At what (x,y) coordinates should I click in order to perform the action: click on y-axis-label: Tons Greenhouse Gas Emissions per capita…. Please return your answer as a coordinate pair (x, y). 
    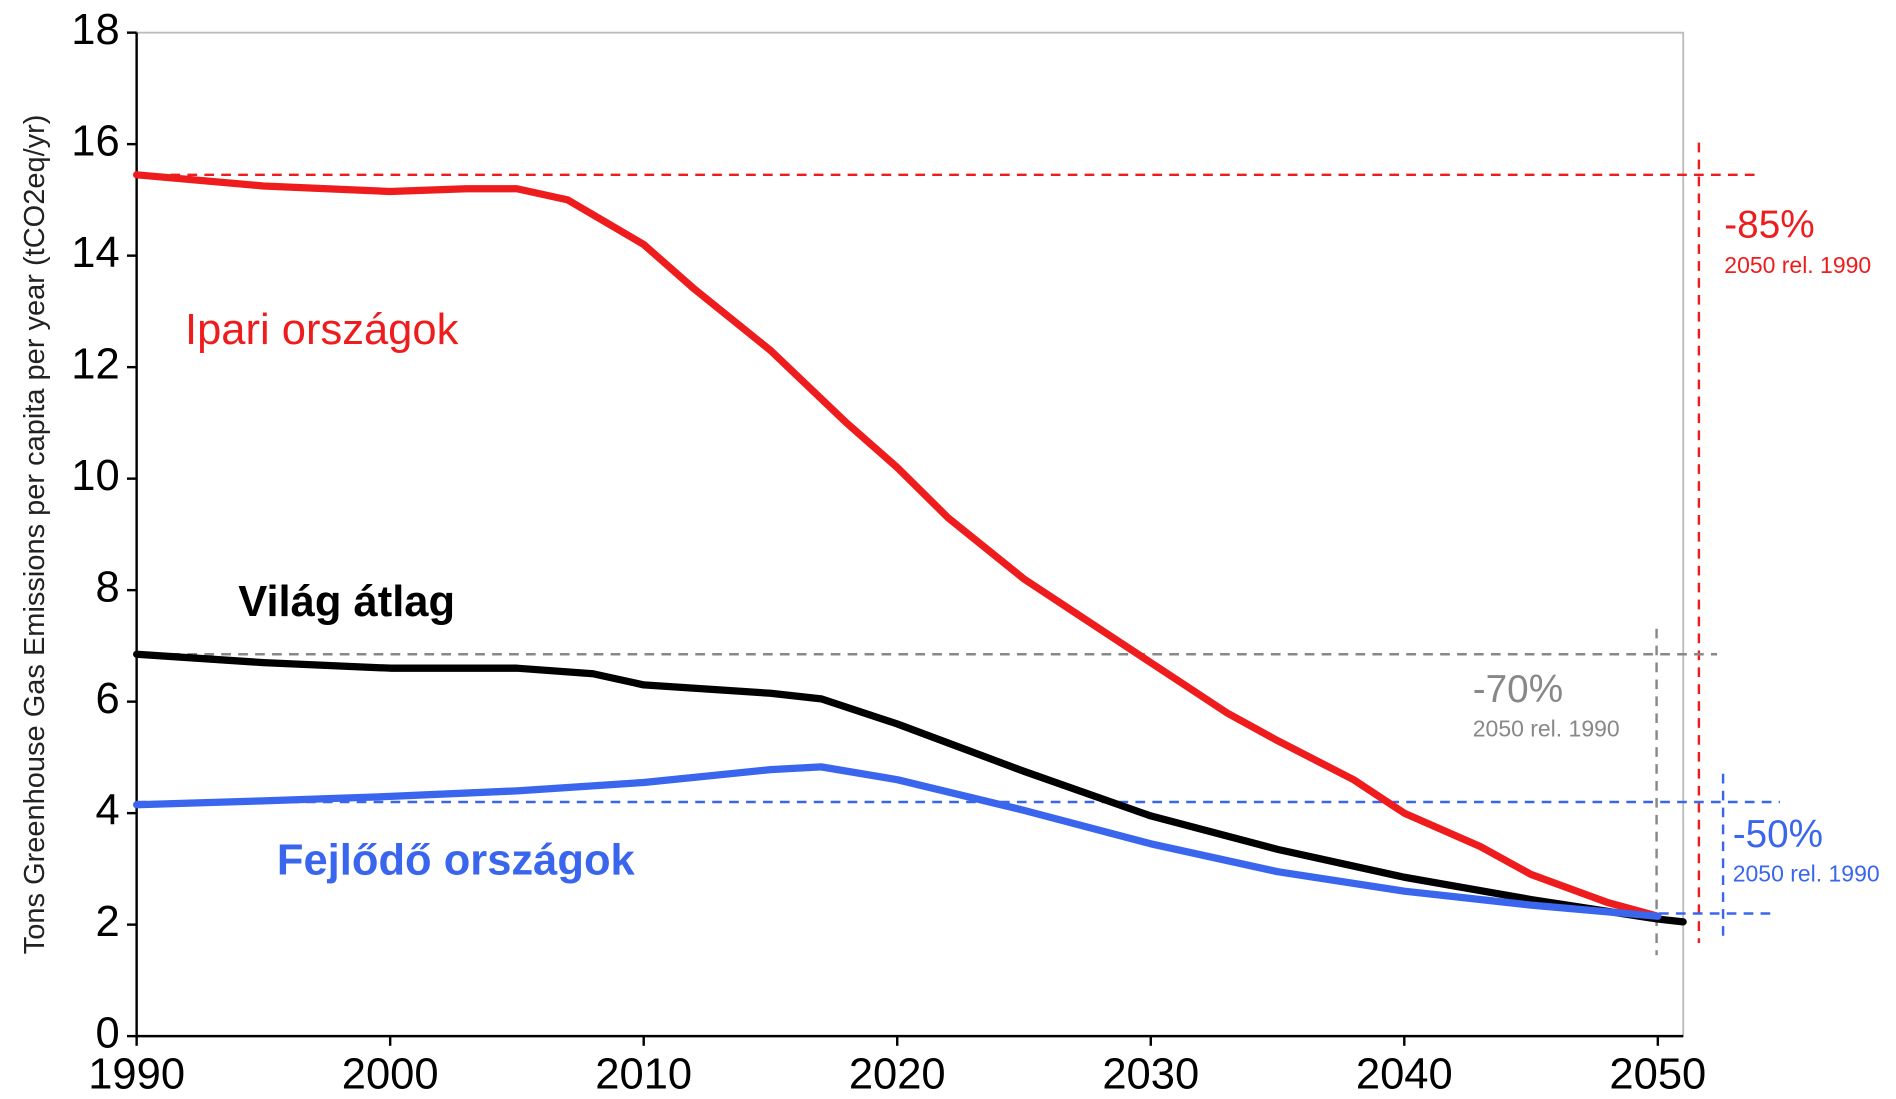
    Looking at the image, I should click on (35, 535).